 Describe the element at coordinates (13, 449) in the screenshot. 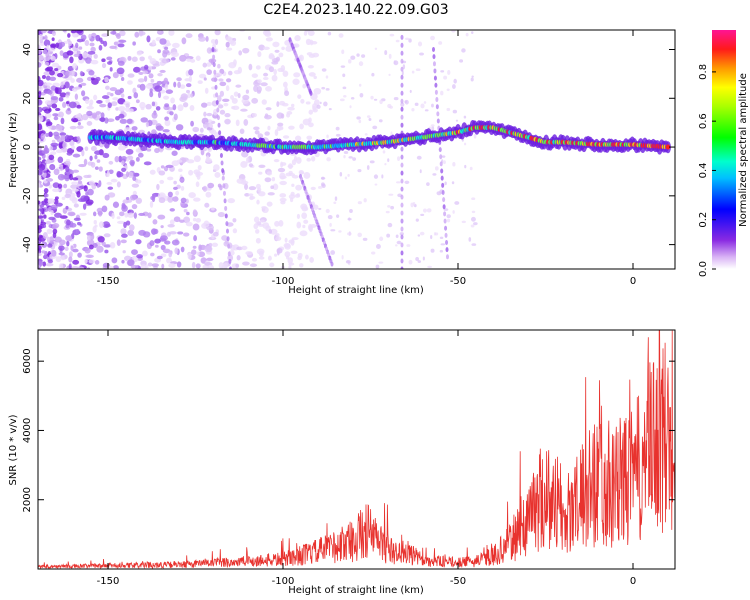

I see `snr-ylabel: SNR (10 * v/v)` at that location.